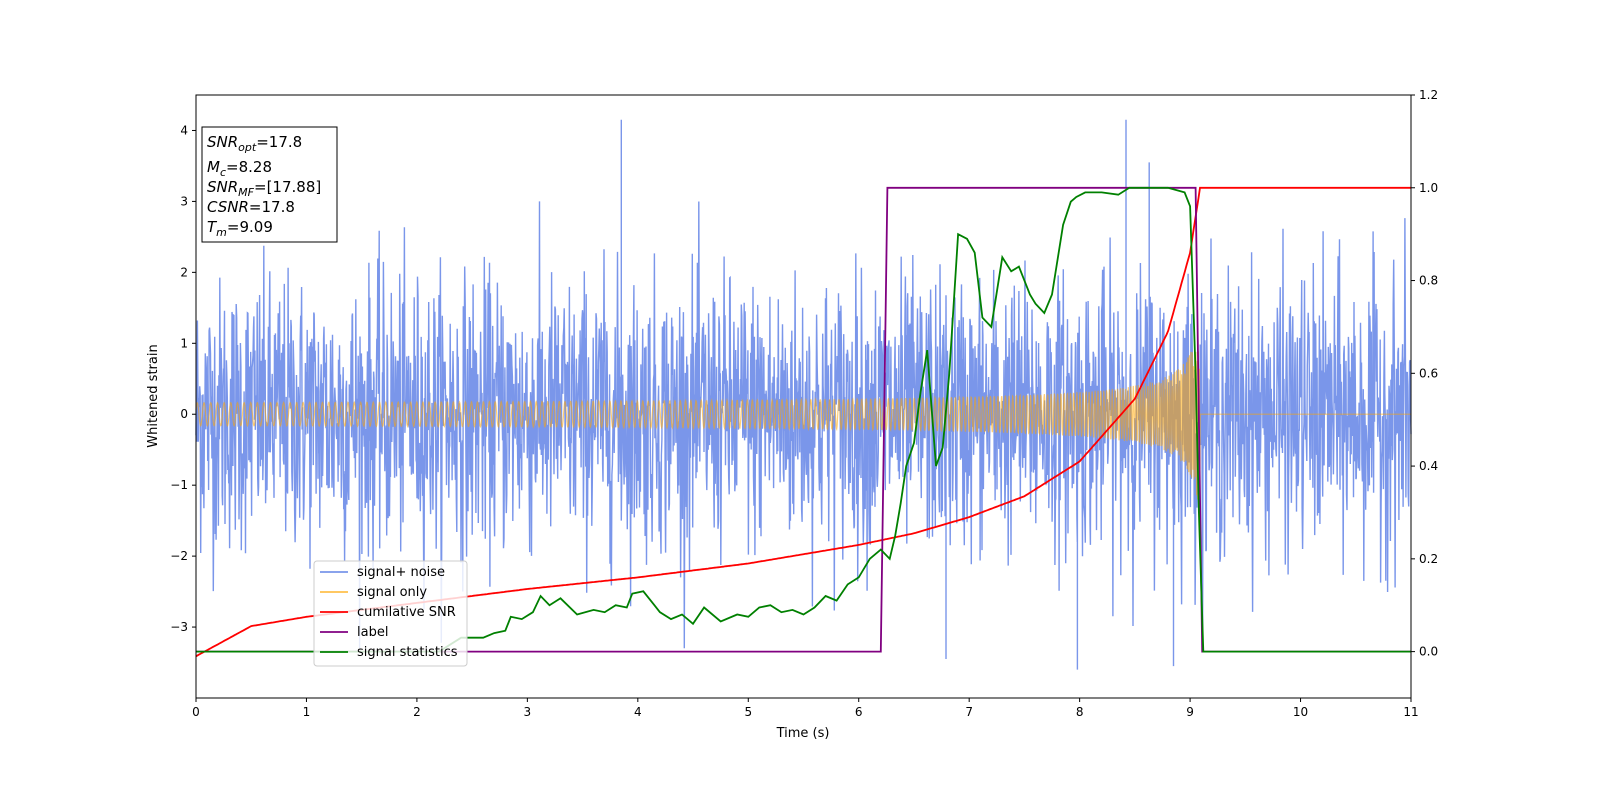  What do you see at coordinates (240, 228) in the screenshot?
I see `info-tm: Tm=9.09` at bounding box center [240, 228].